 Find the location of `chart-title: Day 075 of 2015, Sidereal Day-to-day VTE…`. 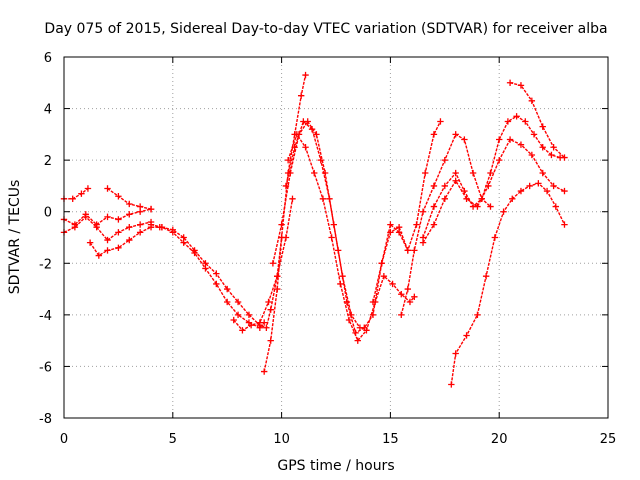

chart-title: Day 075 of 2015, Sidereal Day-to-day VTE… is located at coordinates (325, 29).